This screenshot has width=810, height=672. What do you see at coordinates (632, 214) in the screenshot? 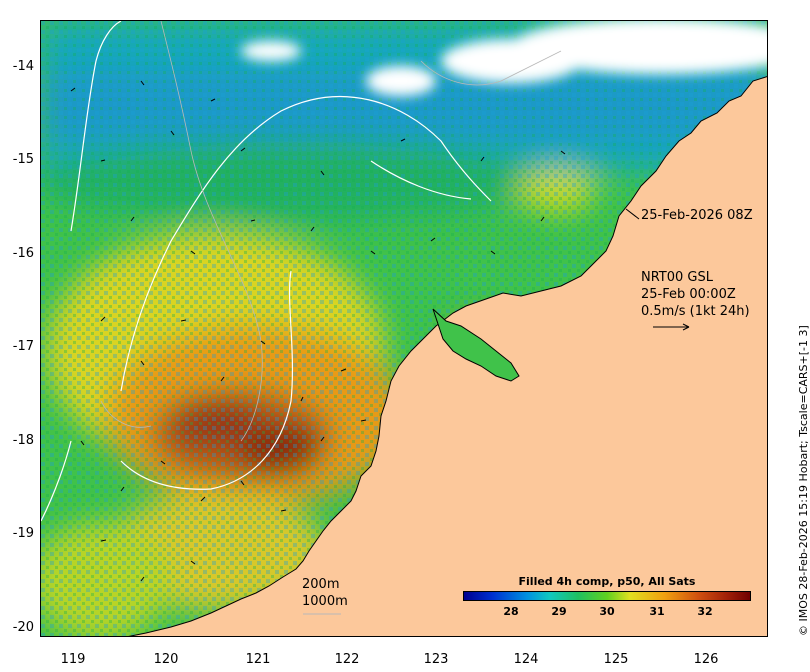
I see `timestamp-leader` at bounding box center [632, 214].